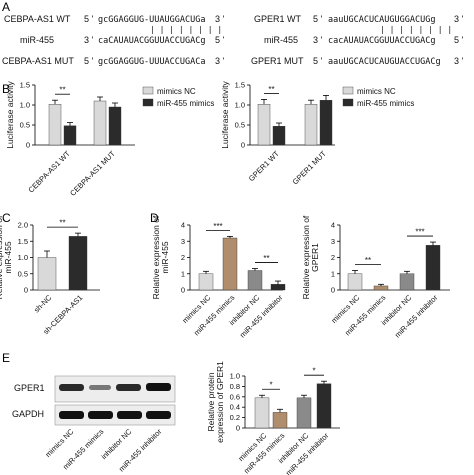 The width and height of the screenshot is (474, 475). Describe the element at coordinates (158, 387) in the screenshot. I see `blot-band-gper1-lane4` at that location.